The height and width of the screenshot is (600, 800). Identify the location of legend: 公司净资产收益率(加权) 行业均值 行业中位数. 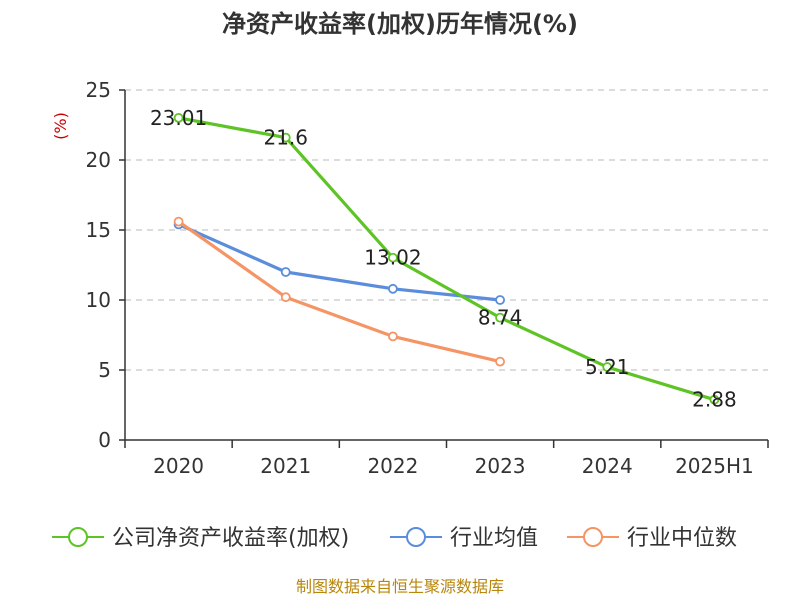
(394, 538).